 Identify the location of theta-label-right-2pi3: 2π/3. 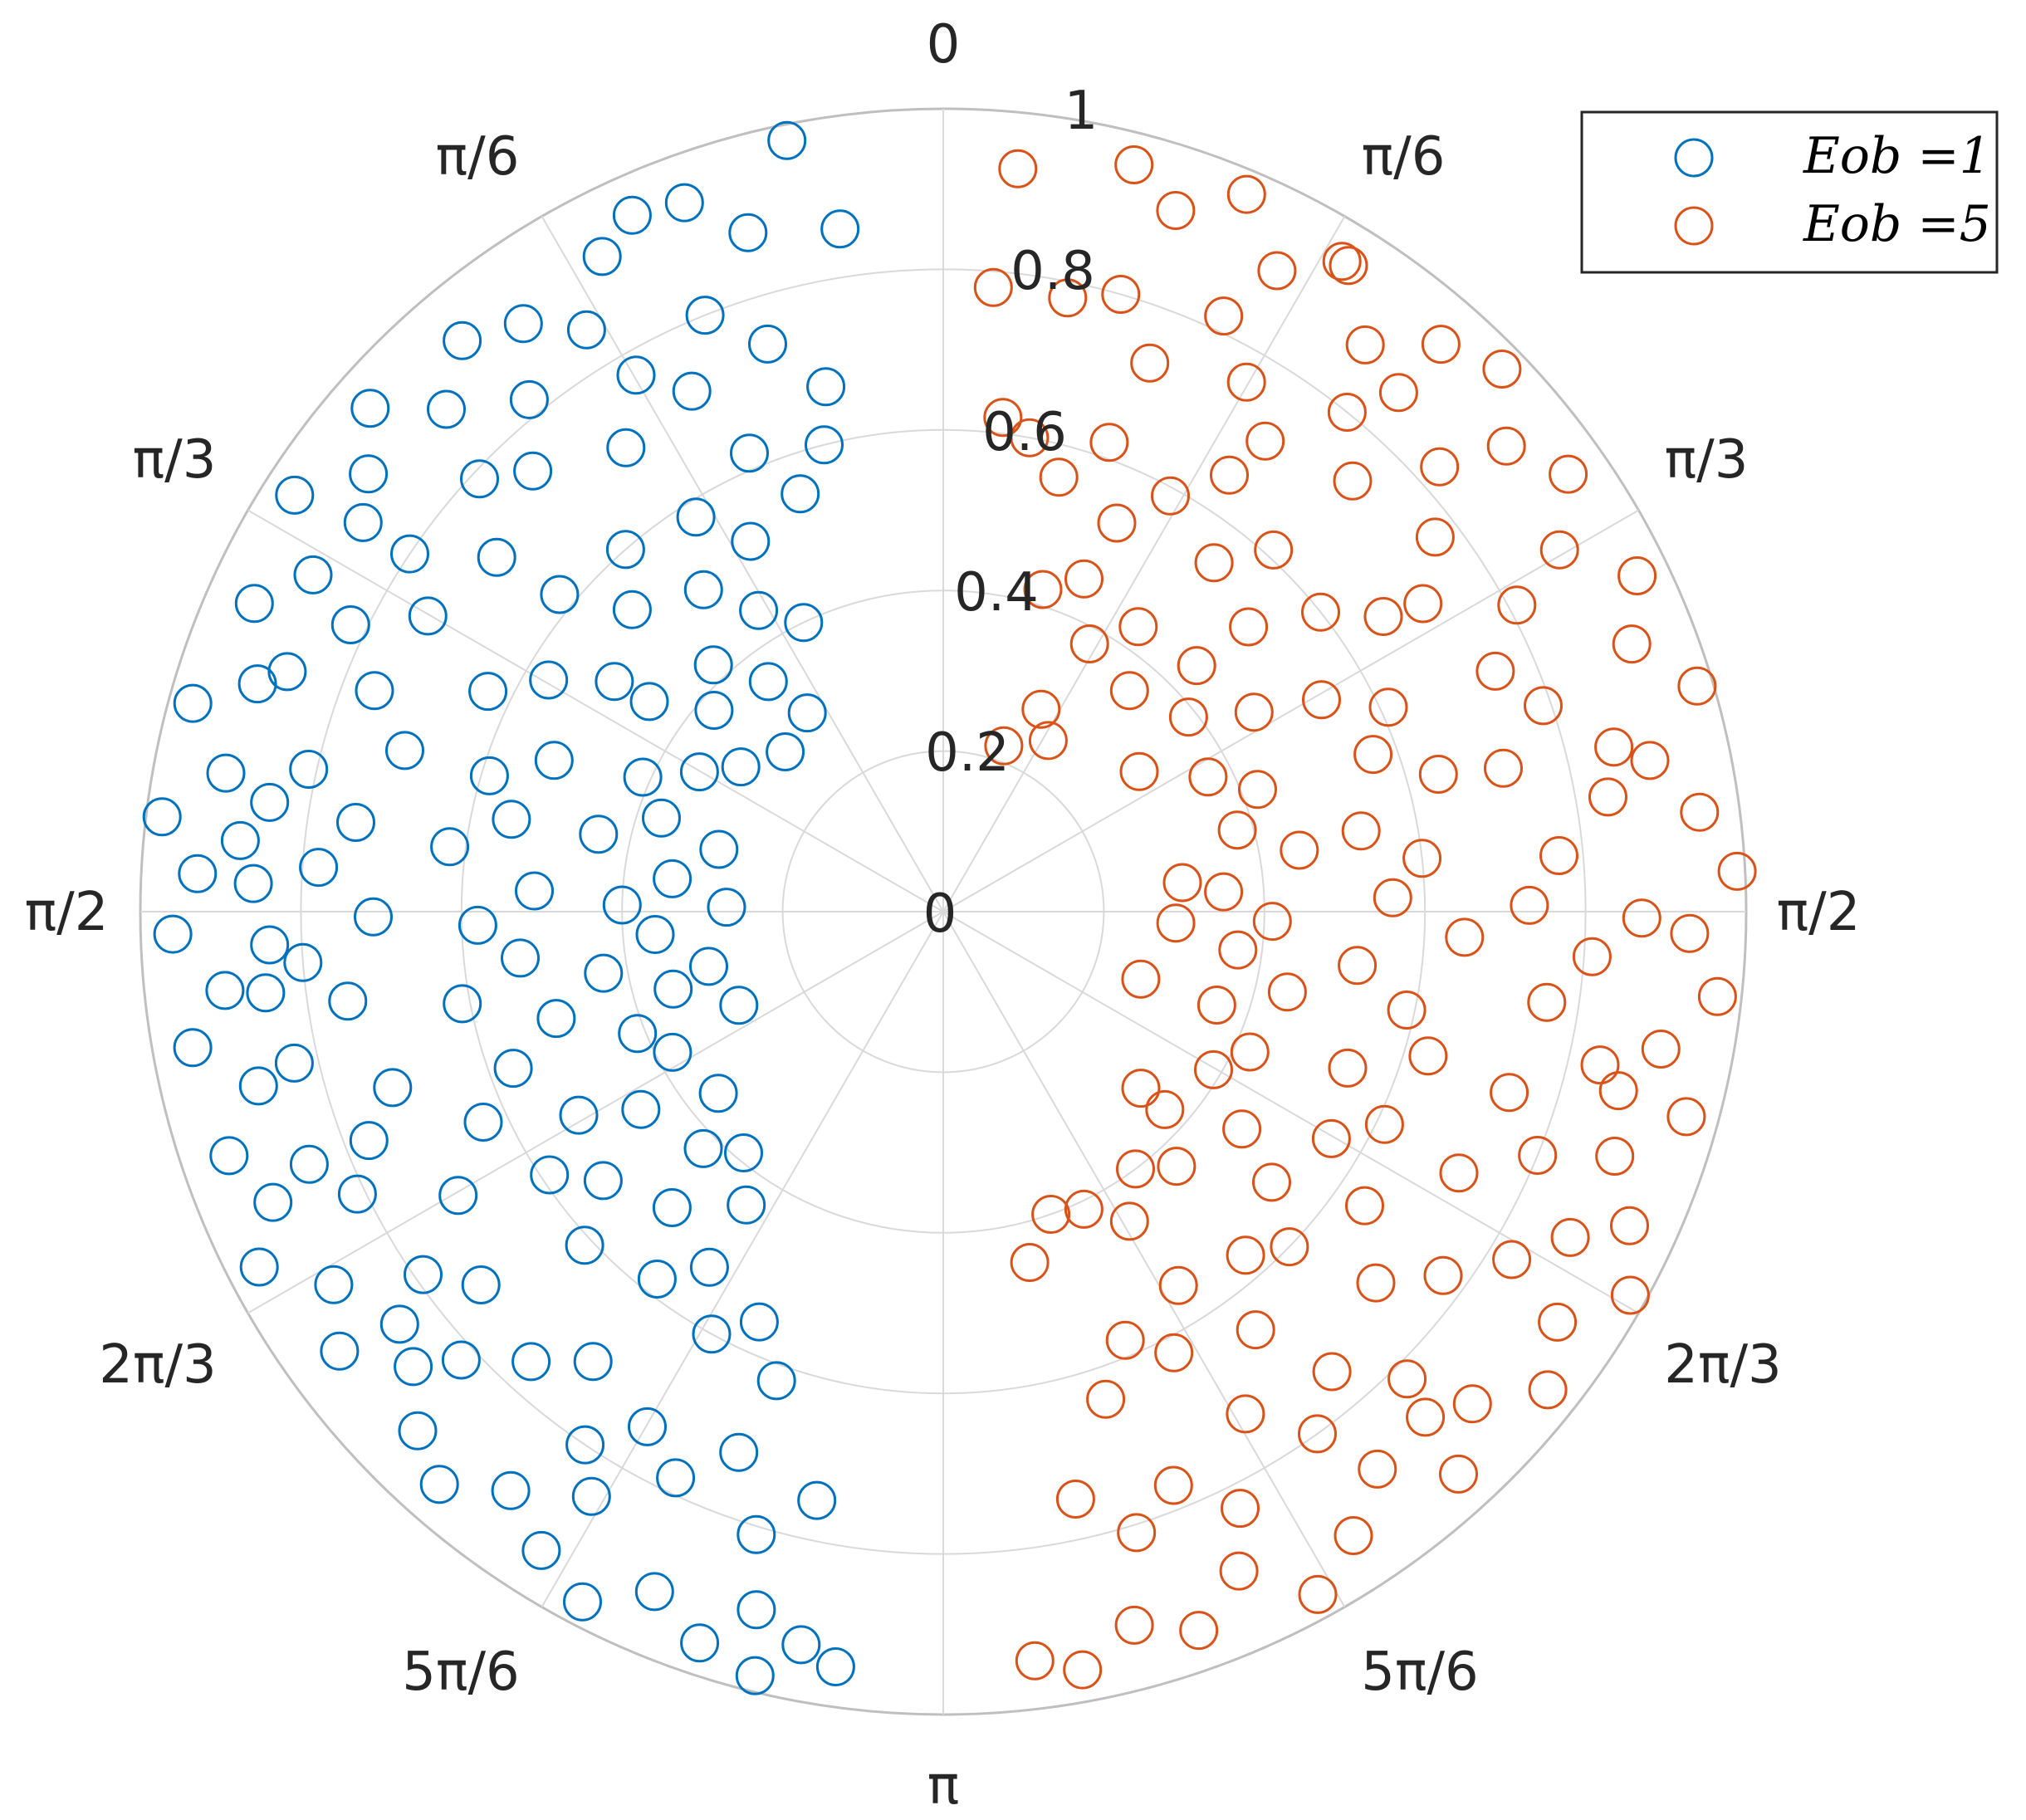
(1723, 1365).